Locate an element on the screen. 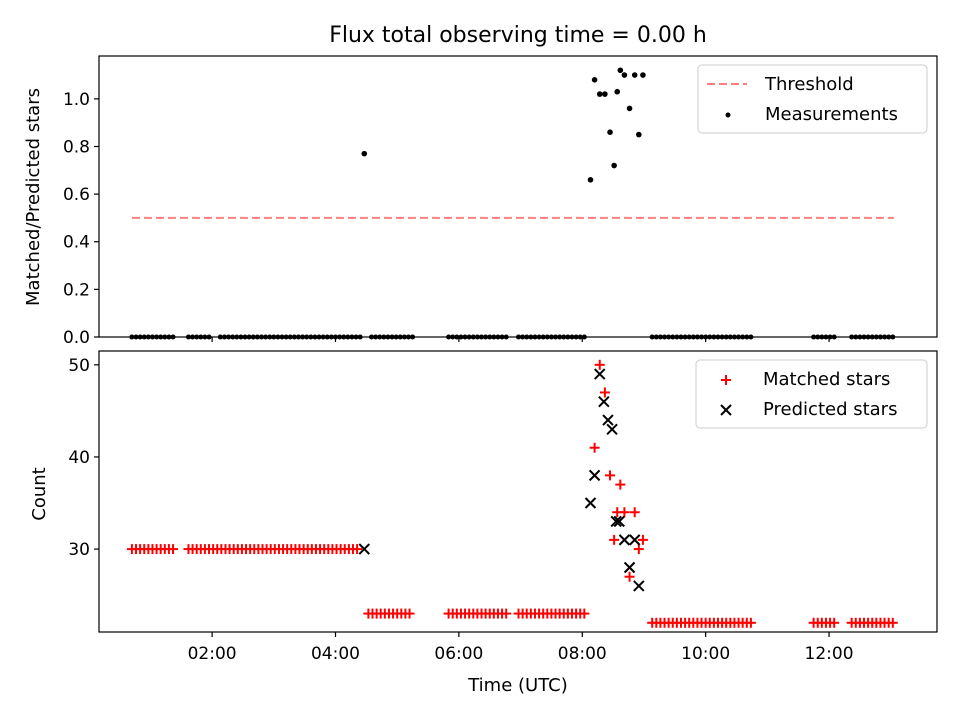 The width and height of the screenshot is (960, 724). legend-predicted-label: Predicted stars is located at coordinates (830, 409).